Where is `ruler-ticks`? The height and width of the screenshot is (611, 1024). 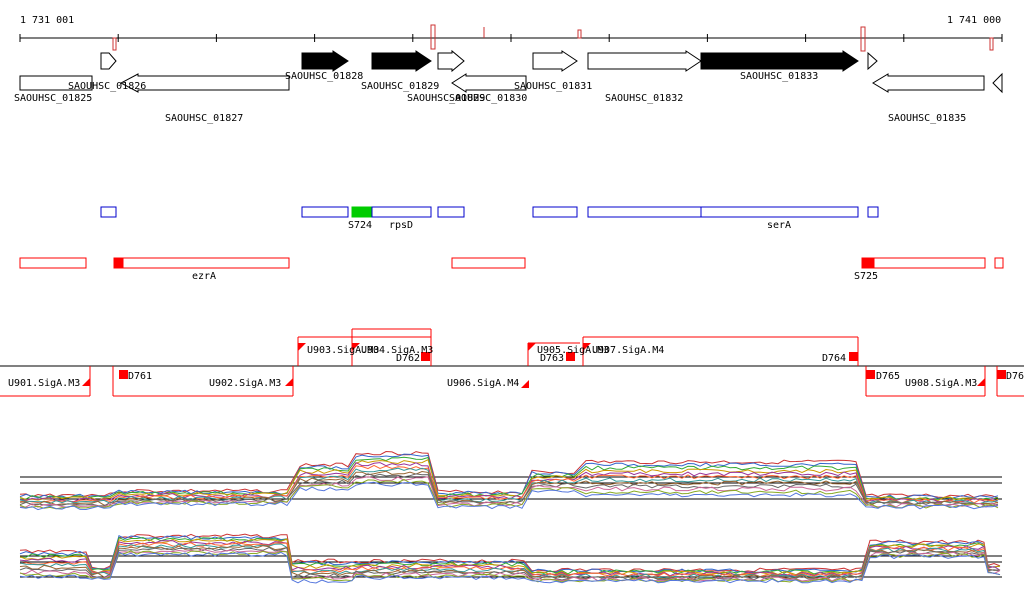
ruler-ticks is located at coordinates (511, 38).